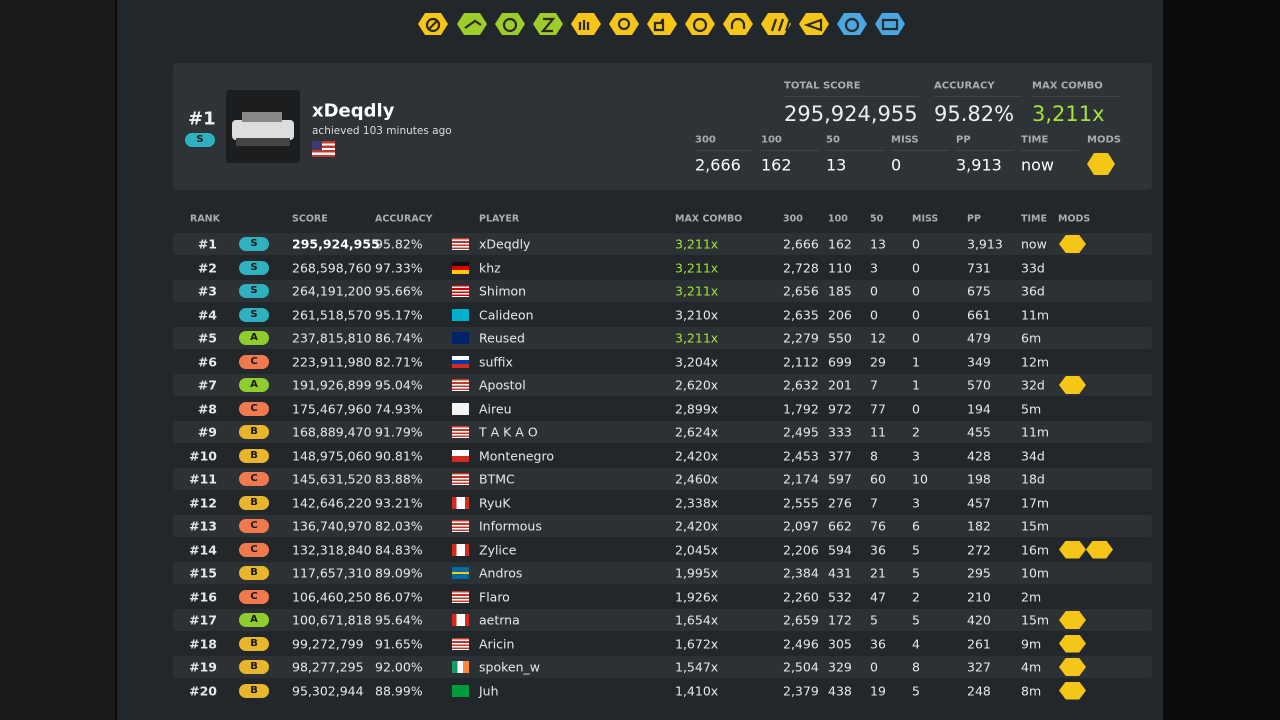  Describe the element at coordinates (662, 126) in the screenshot. I see `top-score-card` at that location.